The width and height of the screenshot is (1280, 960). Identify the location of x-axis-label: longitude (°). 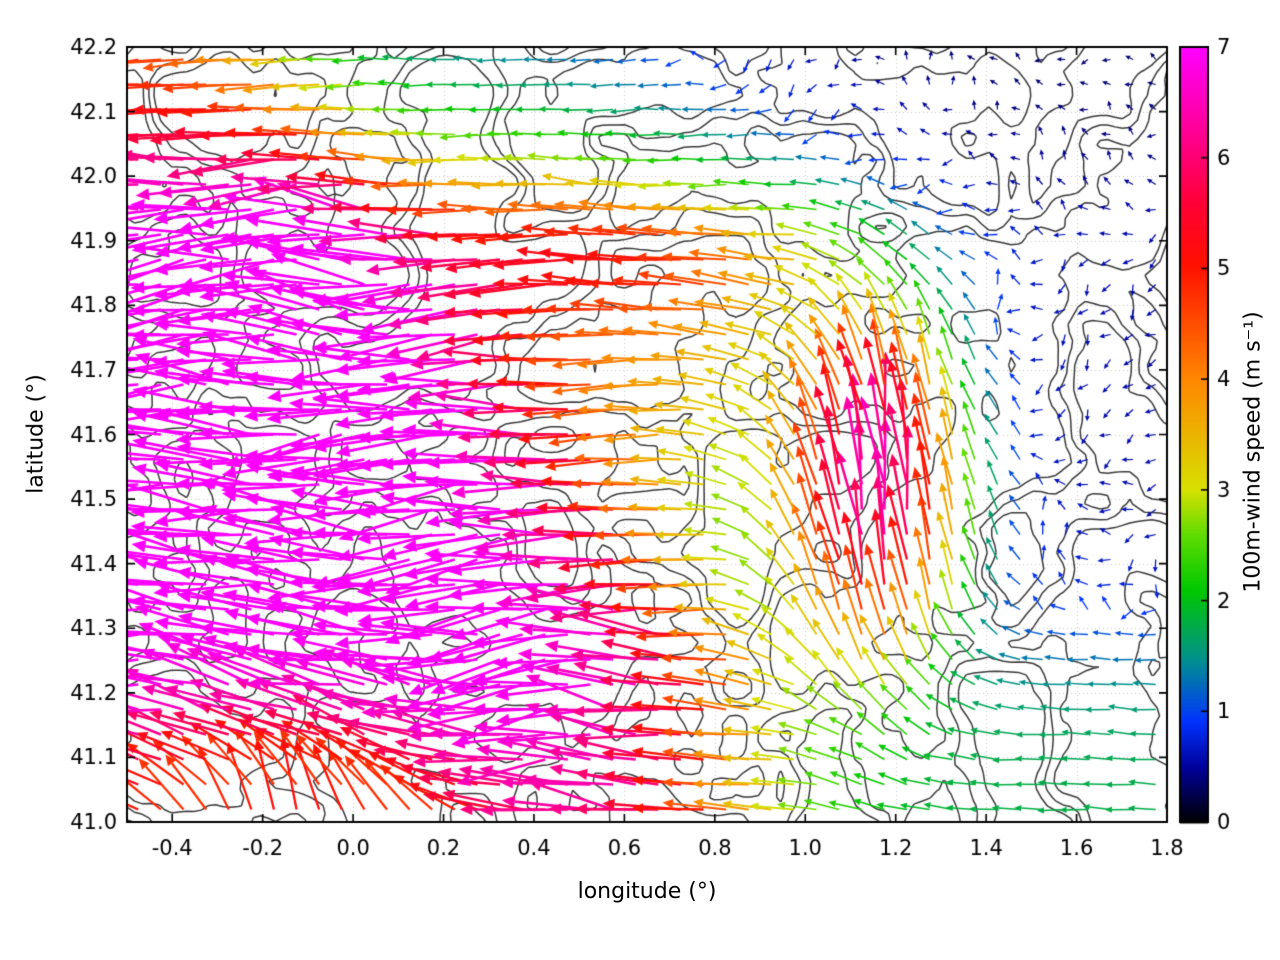
(647, 891).